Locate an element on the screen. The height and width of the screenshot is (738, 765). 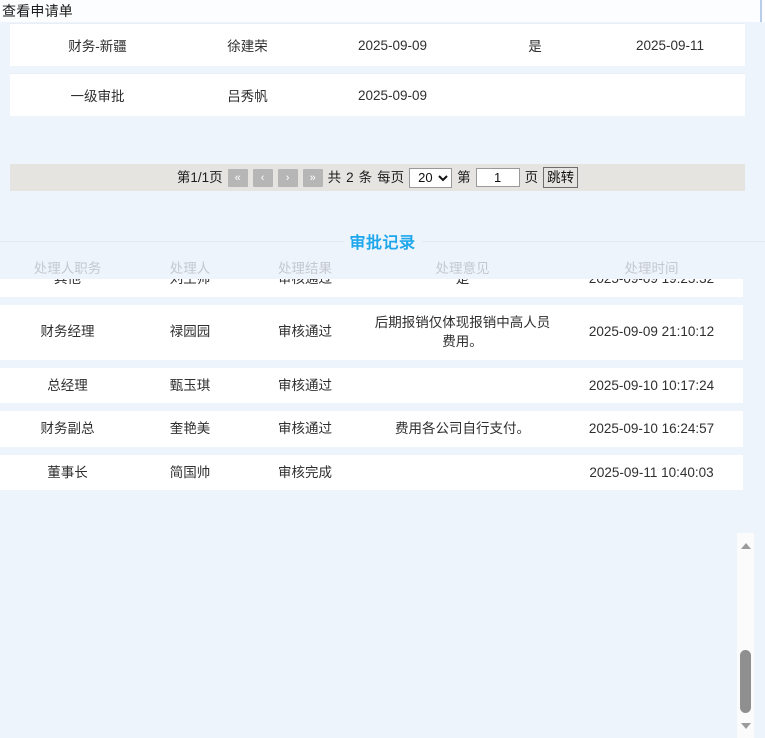
cell-opinion: 费用各公司自行支付。 is located at coordinates (462, 429).